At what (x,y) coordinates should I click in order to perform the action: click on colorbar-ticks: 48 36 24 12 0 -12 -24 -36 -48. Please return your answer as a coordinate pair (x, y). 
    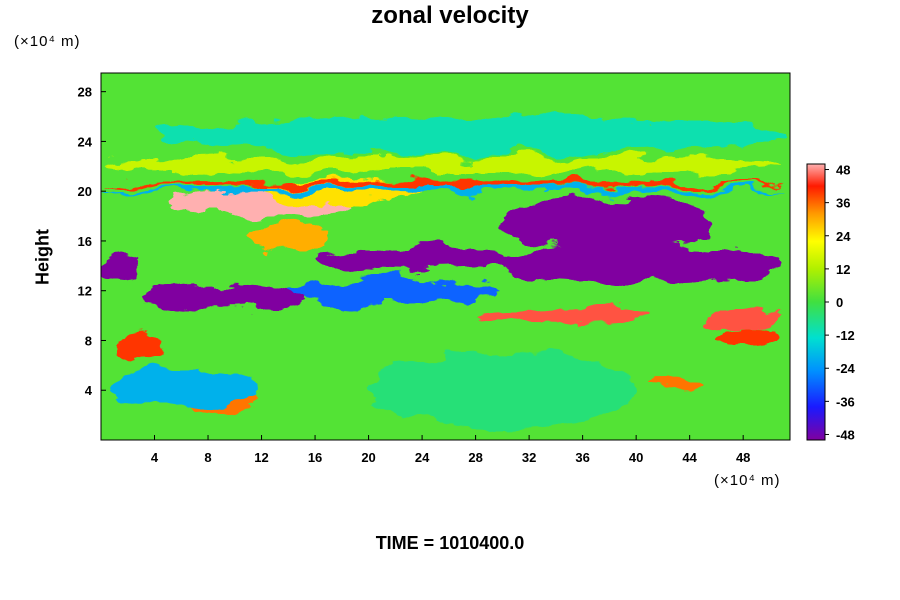
    Looking at the image, I should click on (840, 302).